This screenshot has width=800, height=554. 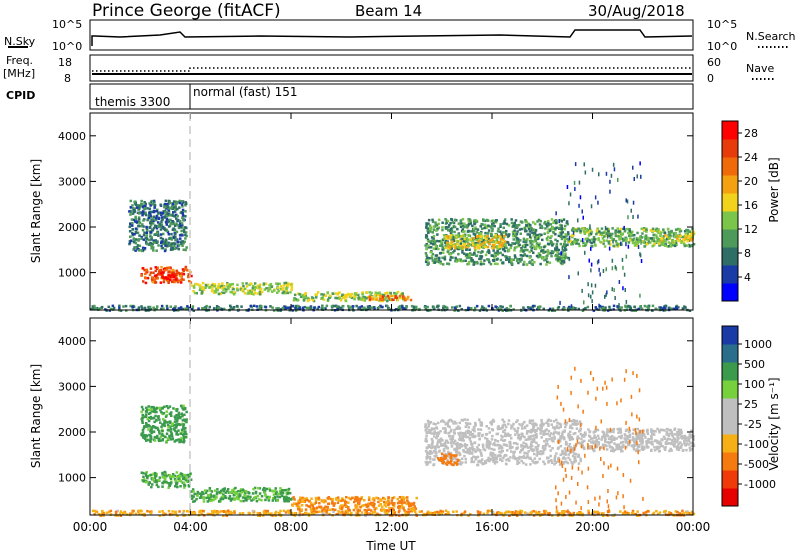 What do you see at coordinates (730, 148) in the screenshot?
I see `colorbar-swatch` at bounding box center [730, 148].